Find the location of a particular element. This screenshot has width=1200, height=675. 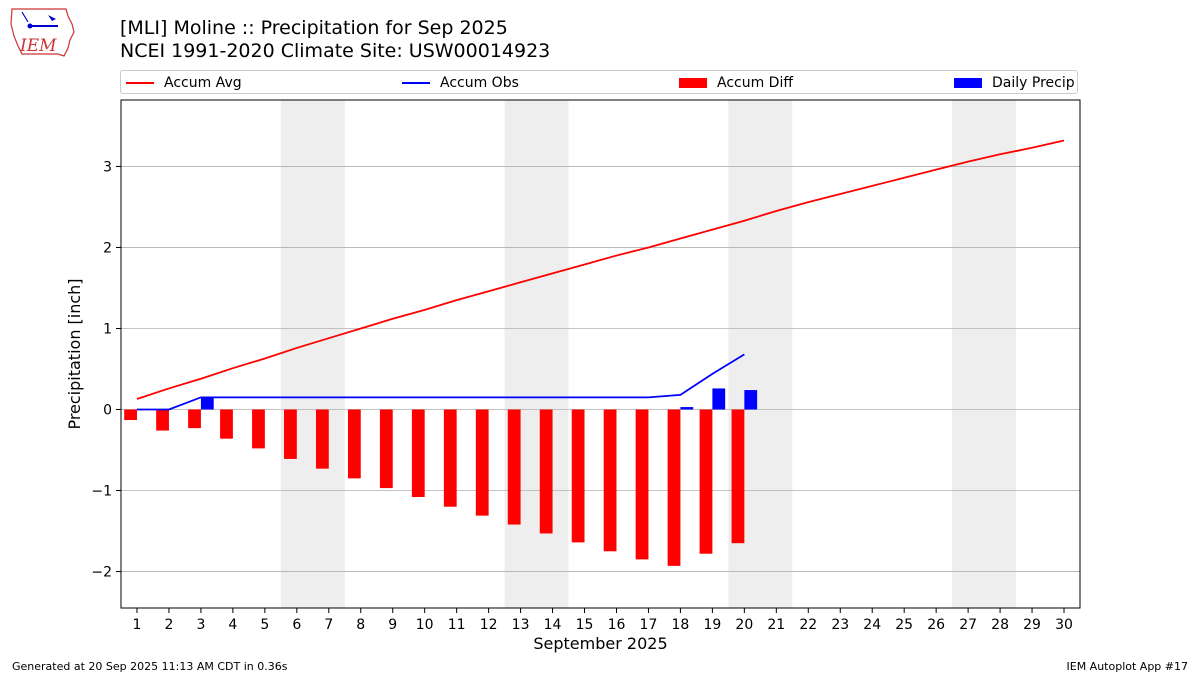

x-tick-label-26: 27 is located at coordinates (968, 625).